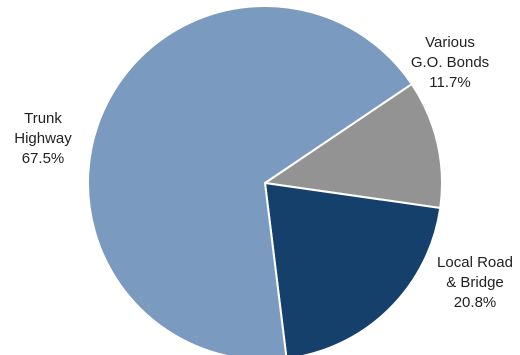 The height and width of the screenshot is (355, 520). I want to click on slice-label-various-line2: G.O. Bonds, so click(450, 62).